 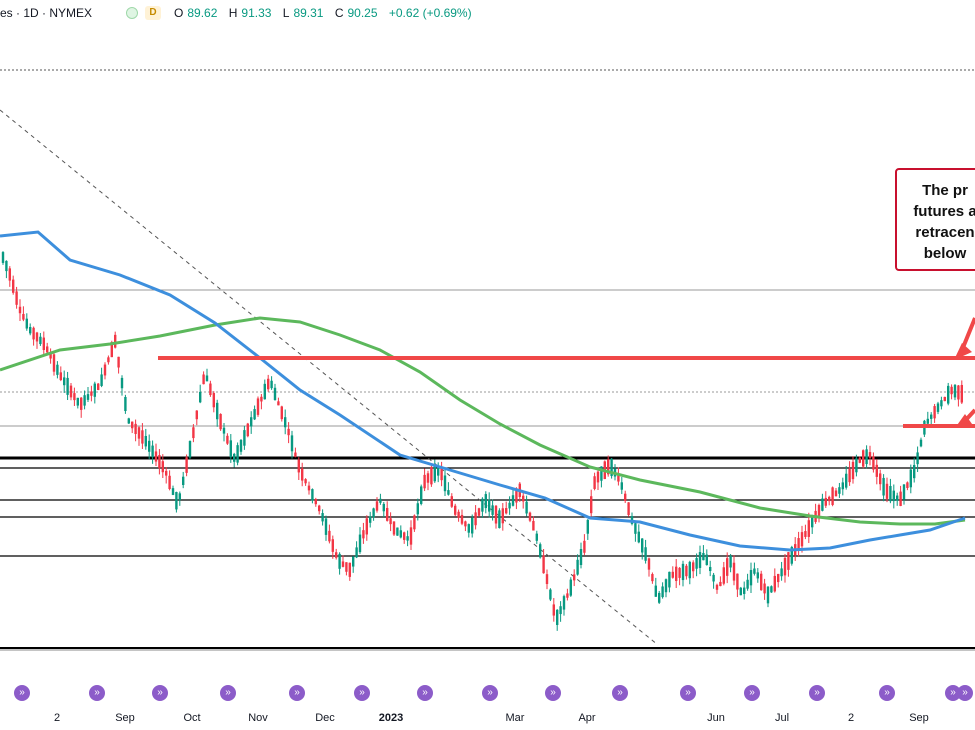 I want to click on ohlc-high: H 91.33, so click(x=250, y=13).